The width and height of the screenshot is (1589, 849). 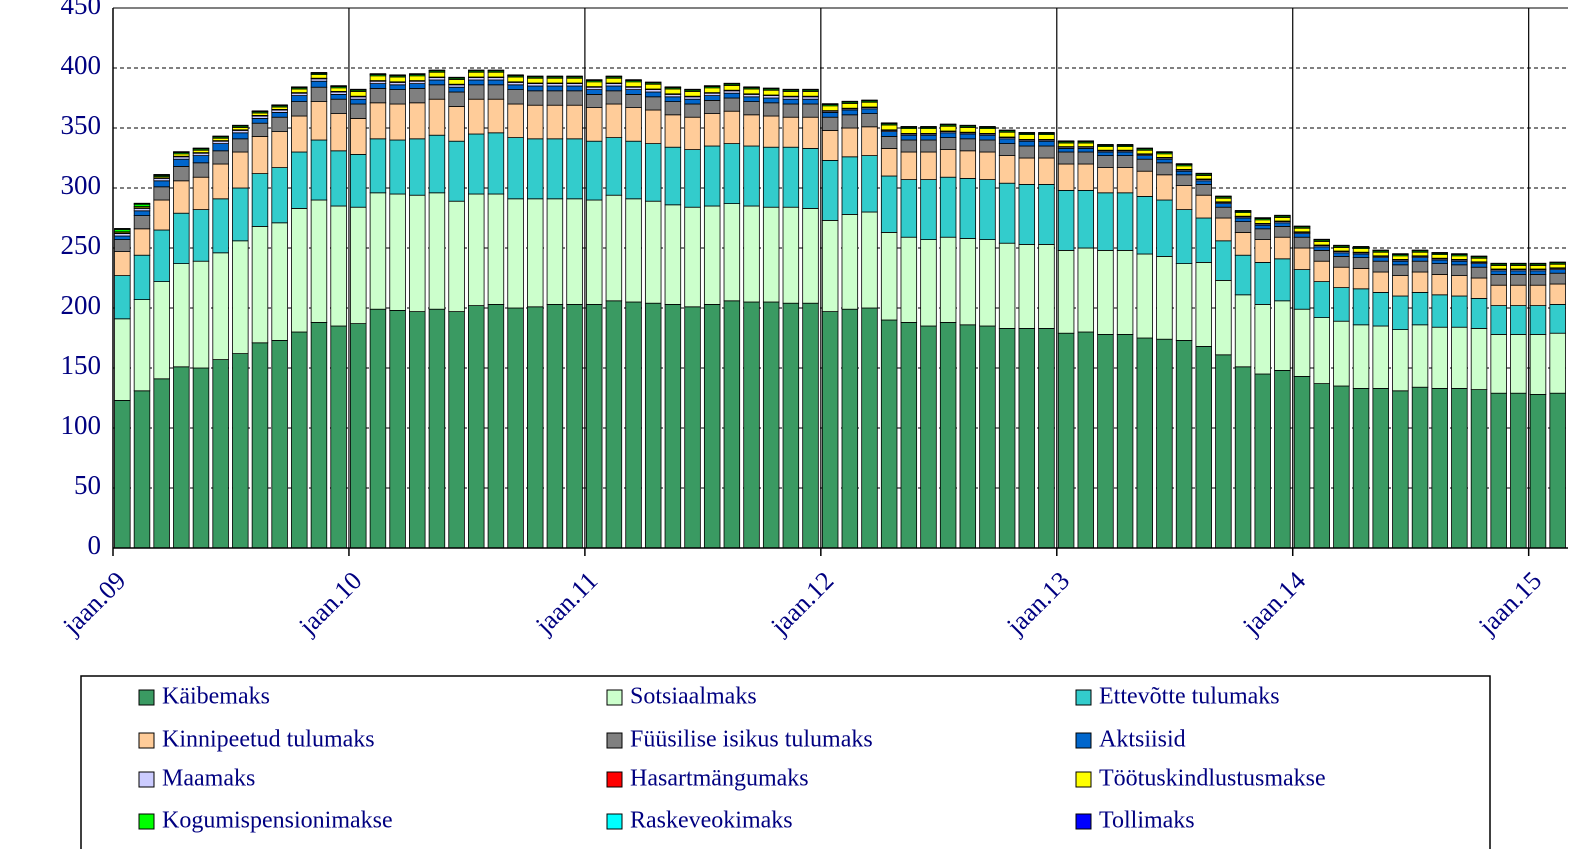 I want to click on y-tick-label: 450, so click(x=81, y=10).